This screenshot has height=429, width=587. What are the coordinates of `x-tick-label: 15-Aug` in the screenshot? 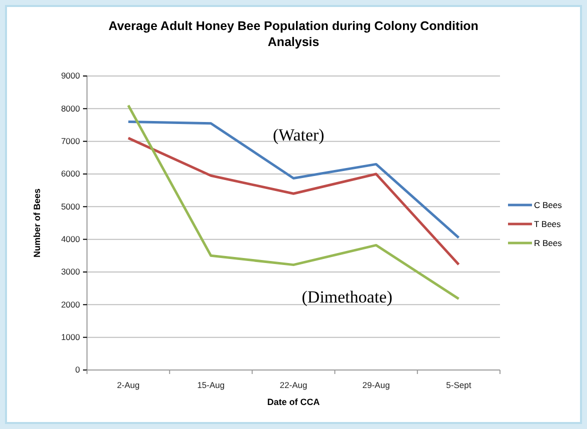 It's located at (211, 385).